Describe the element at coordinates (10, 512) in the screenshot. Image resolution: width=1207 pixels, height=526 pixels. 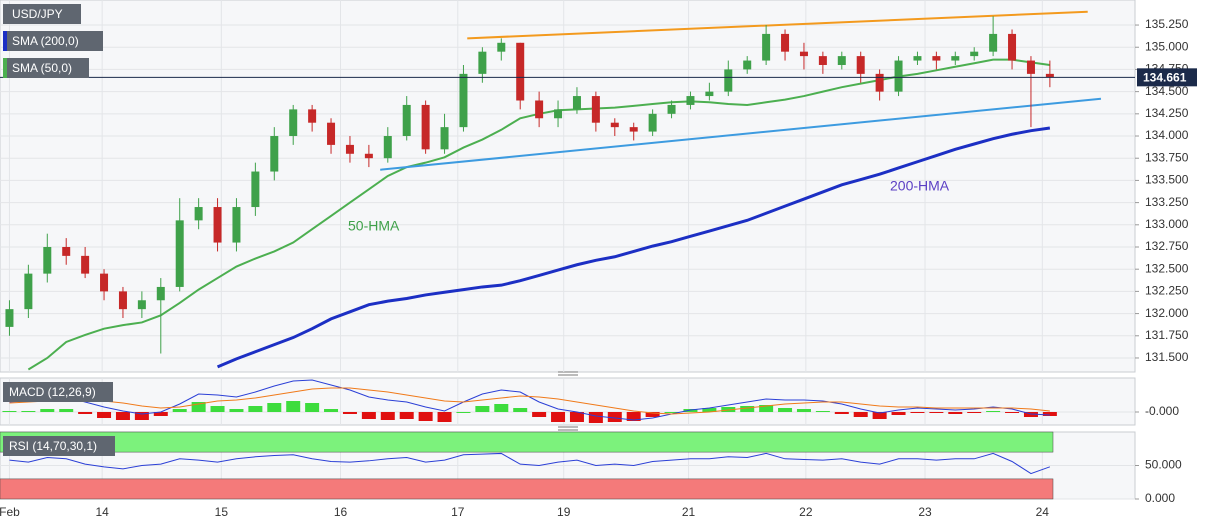
I see `x-tick-label: Feb` at that location.